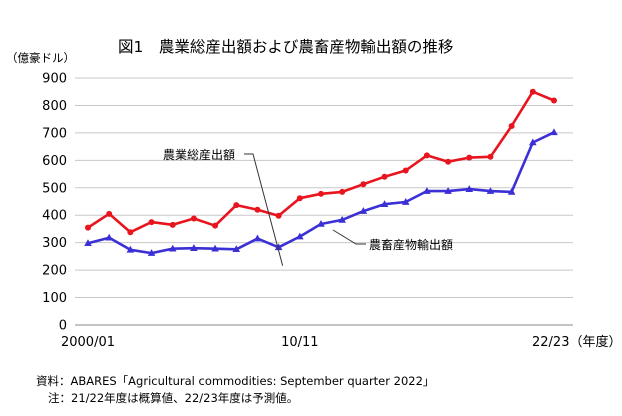 The height and width of the screenshot is (416, 622). I want to click on y-tick-label: 100, so click(54, 298).